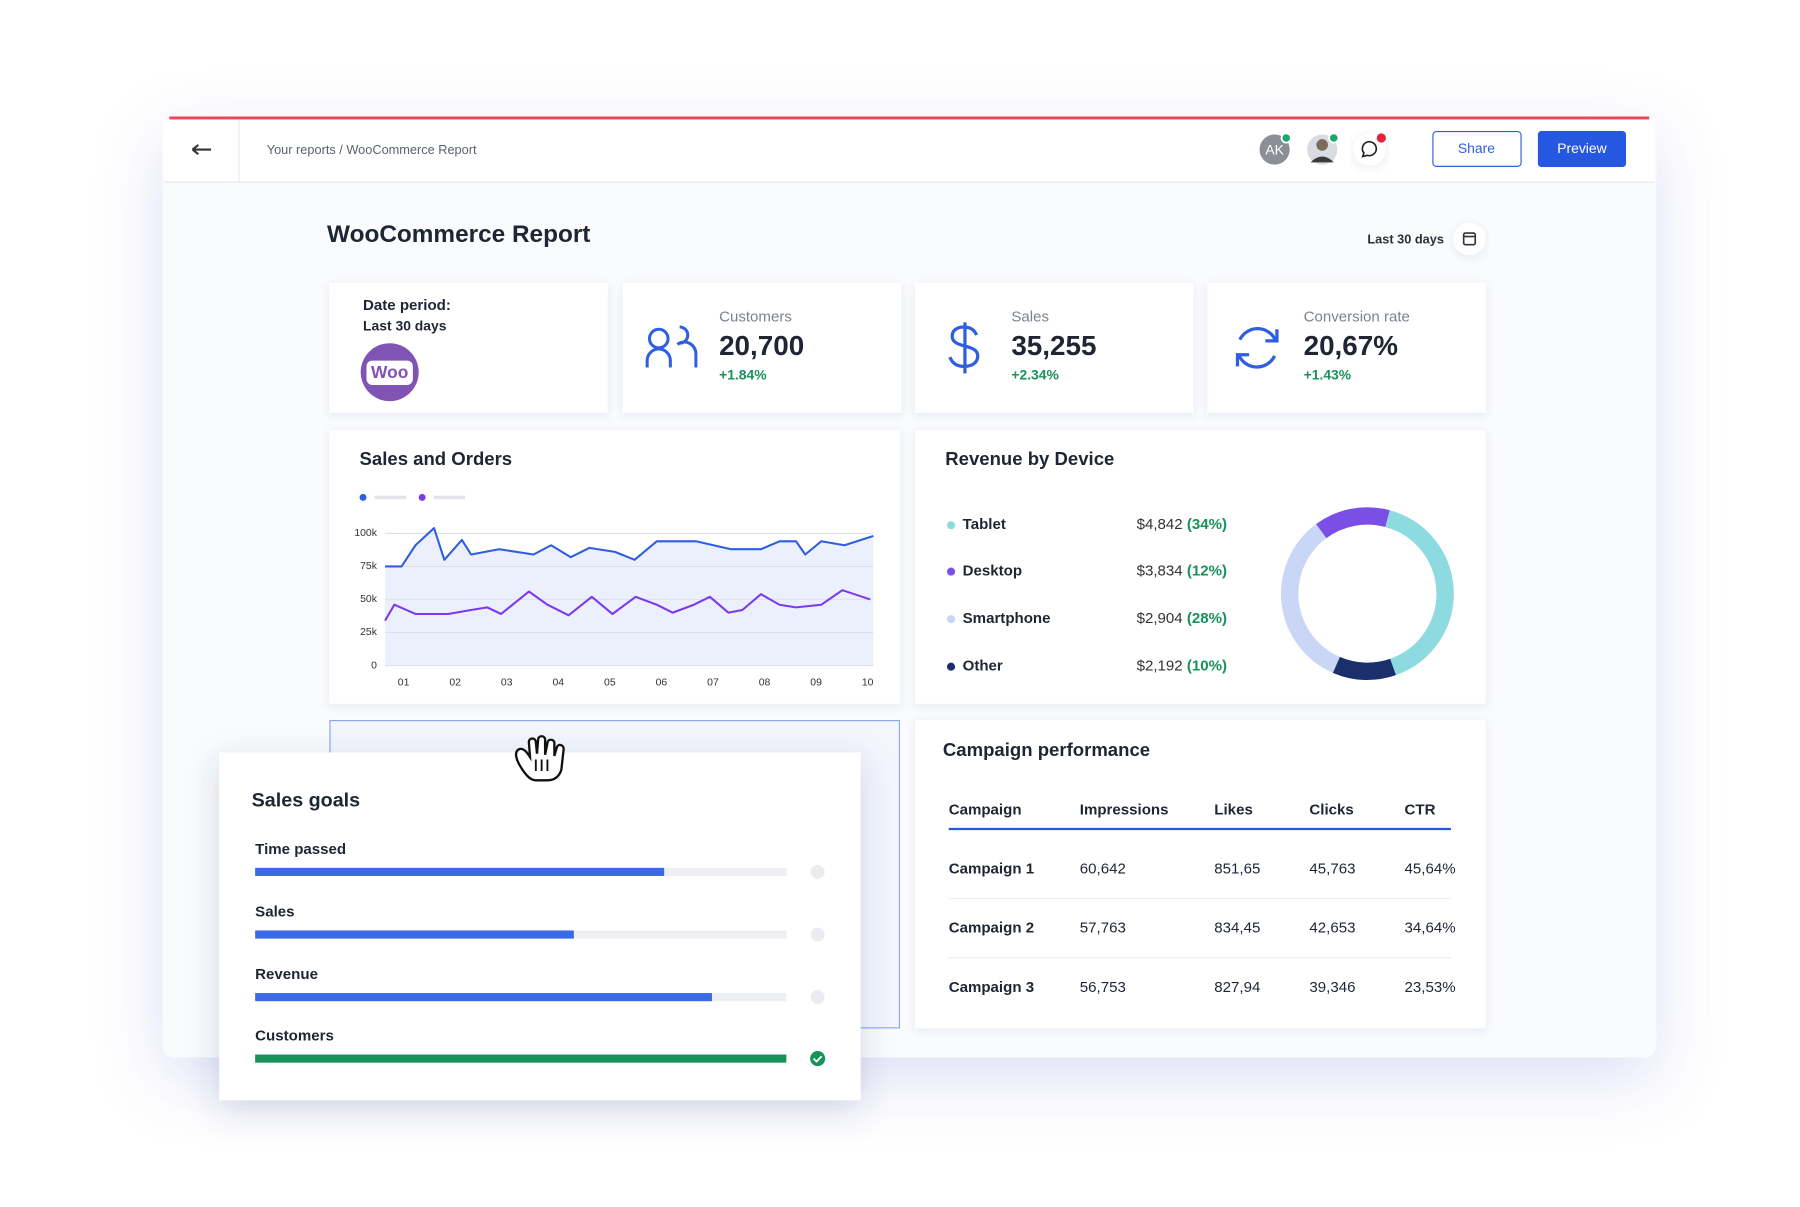 The image size is (1800, 1207). I want to click on cell: 60,642, so click(1103, 869).